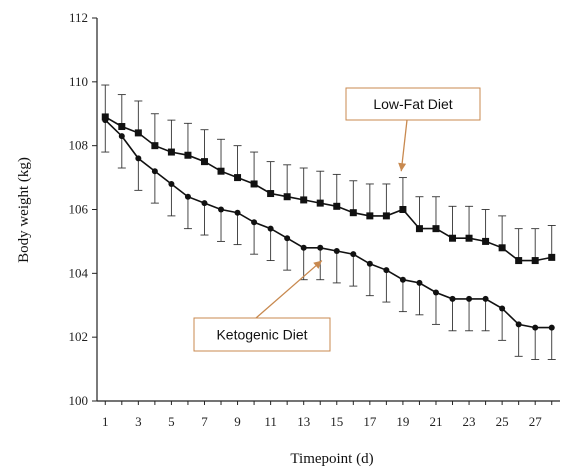 This screenshot has width=580, height=471. What do you see at coordinates (78, 17) in the screenshot?
I see `y-tick-label: 112` at bounding box center [78, 17].